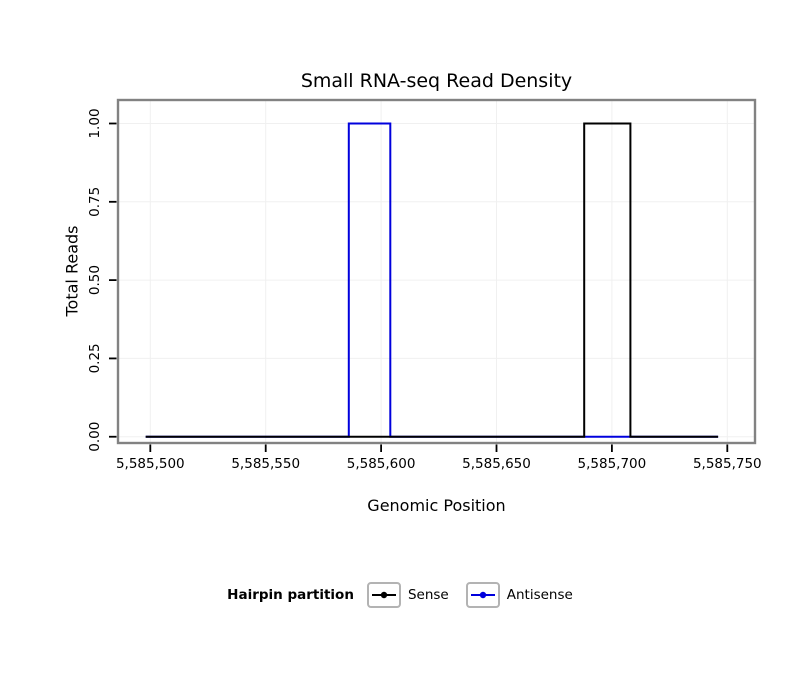 Image resolution: width=810 pixels, height=690 pixels. What do you see at coordinates (612, 464) in the screenshot?
I see `x-tick-label: 5,585,700` at bounding box center [612, 464].